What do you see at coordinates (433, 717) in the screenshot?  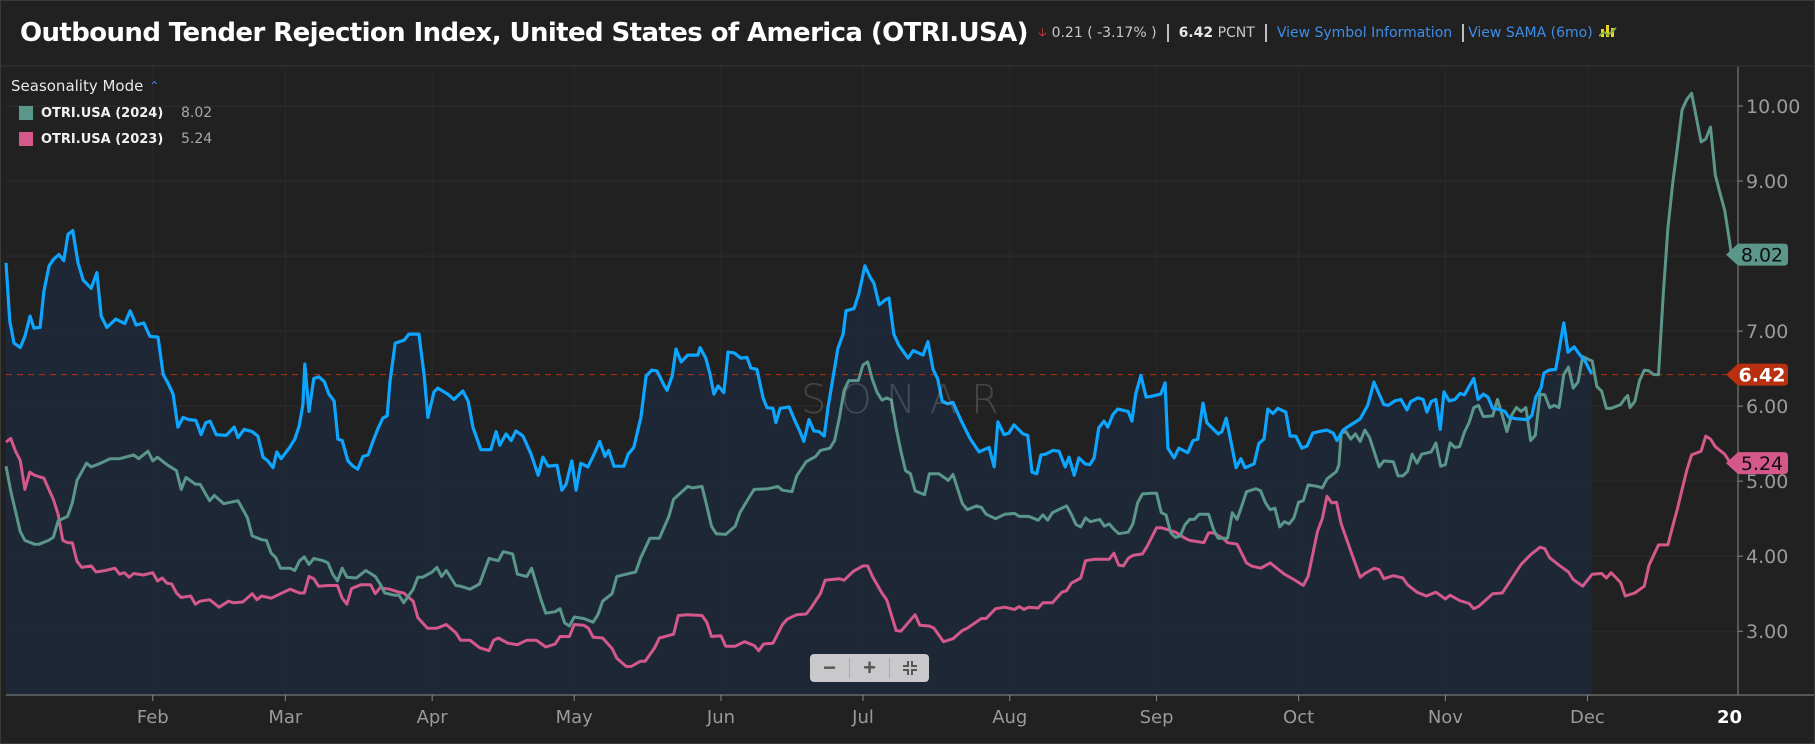 I see `x-tick-label: Apr` at bounding box center [433, 717].